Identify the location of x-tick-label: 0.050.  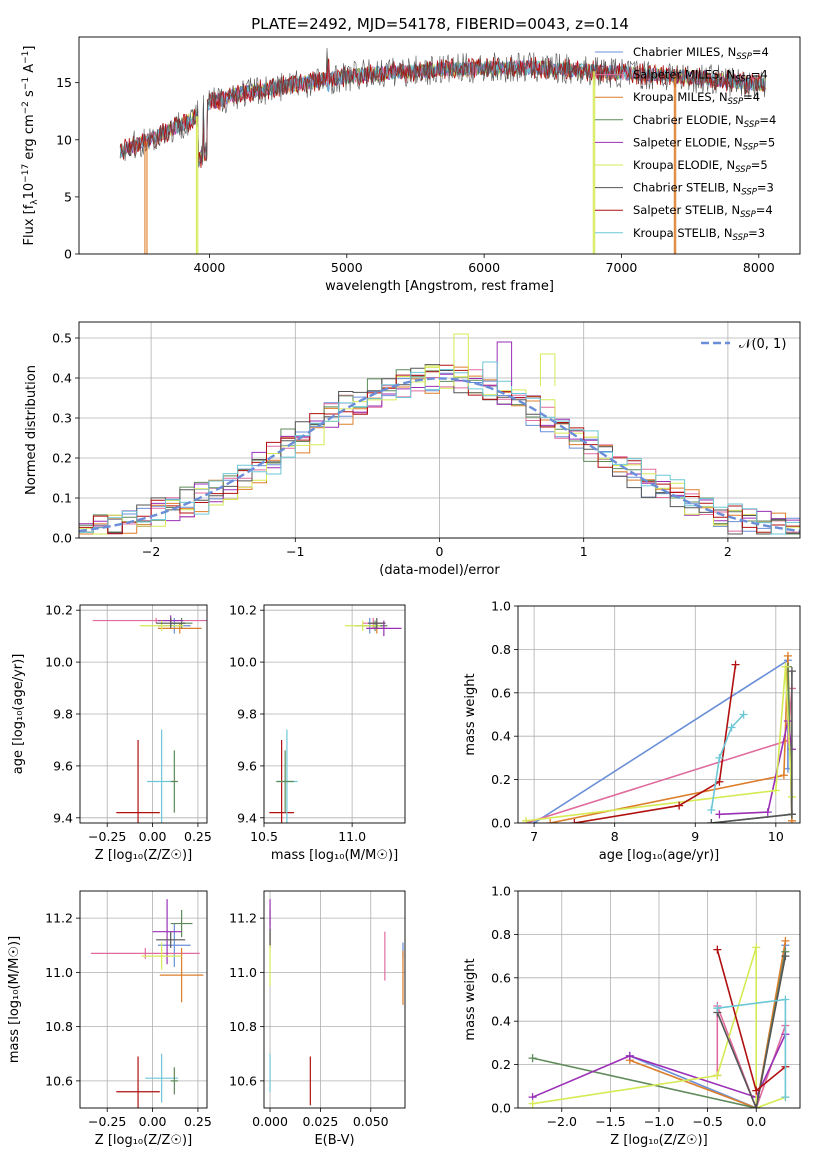
(371, 1121).